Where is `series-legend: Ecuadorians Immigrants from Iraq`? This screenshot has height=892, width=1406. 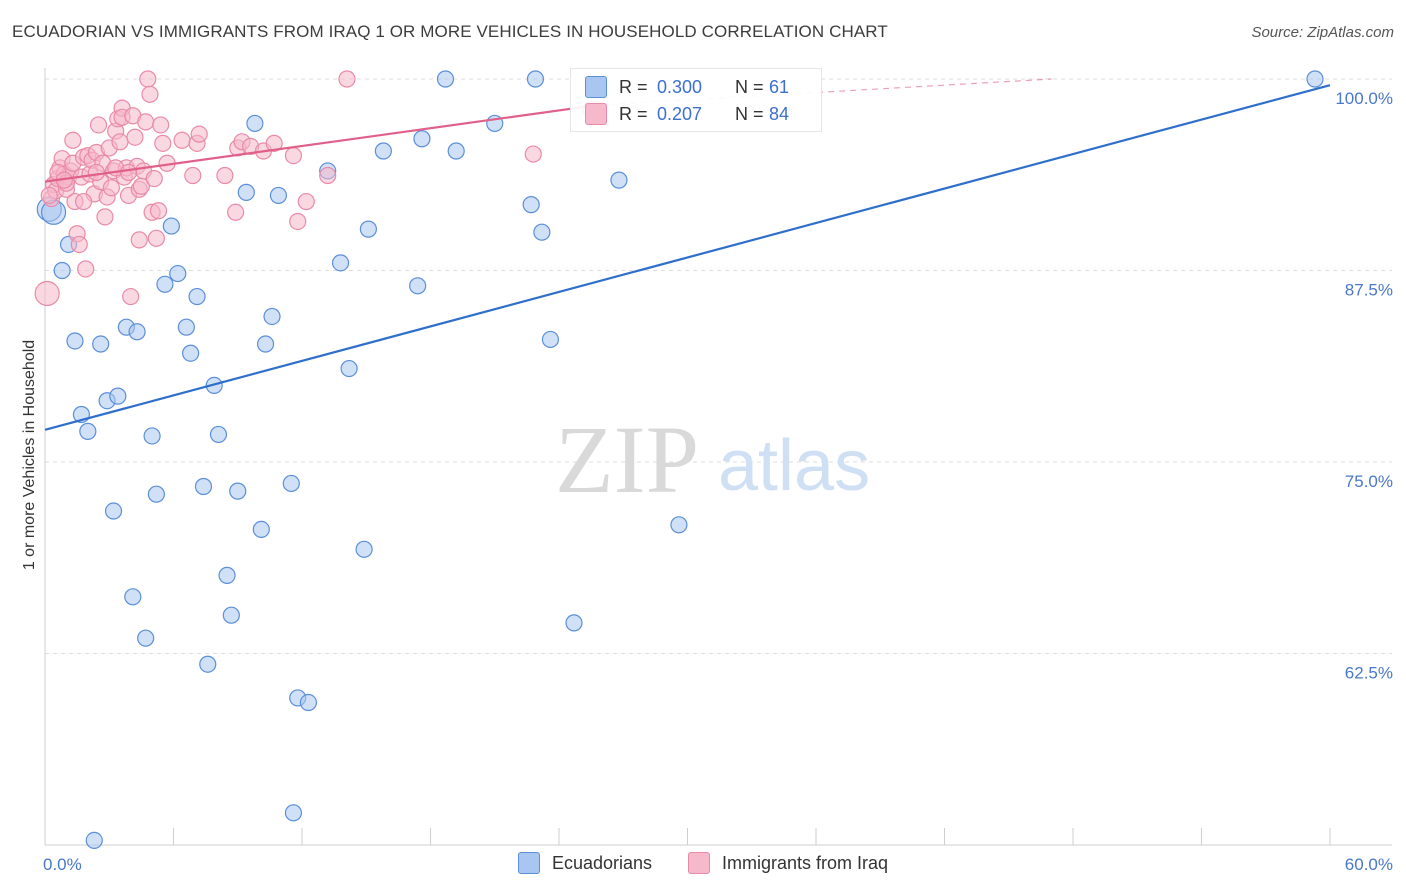
series-legend: Ecuadorians Immigrants from Iraq is located at coordinates (703, 863).